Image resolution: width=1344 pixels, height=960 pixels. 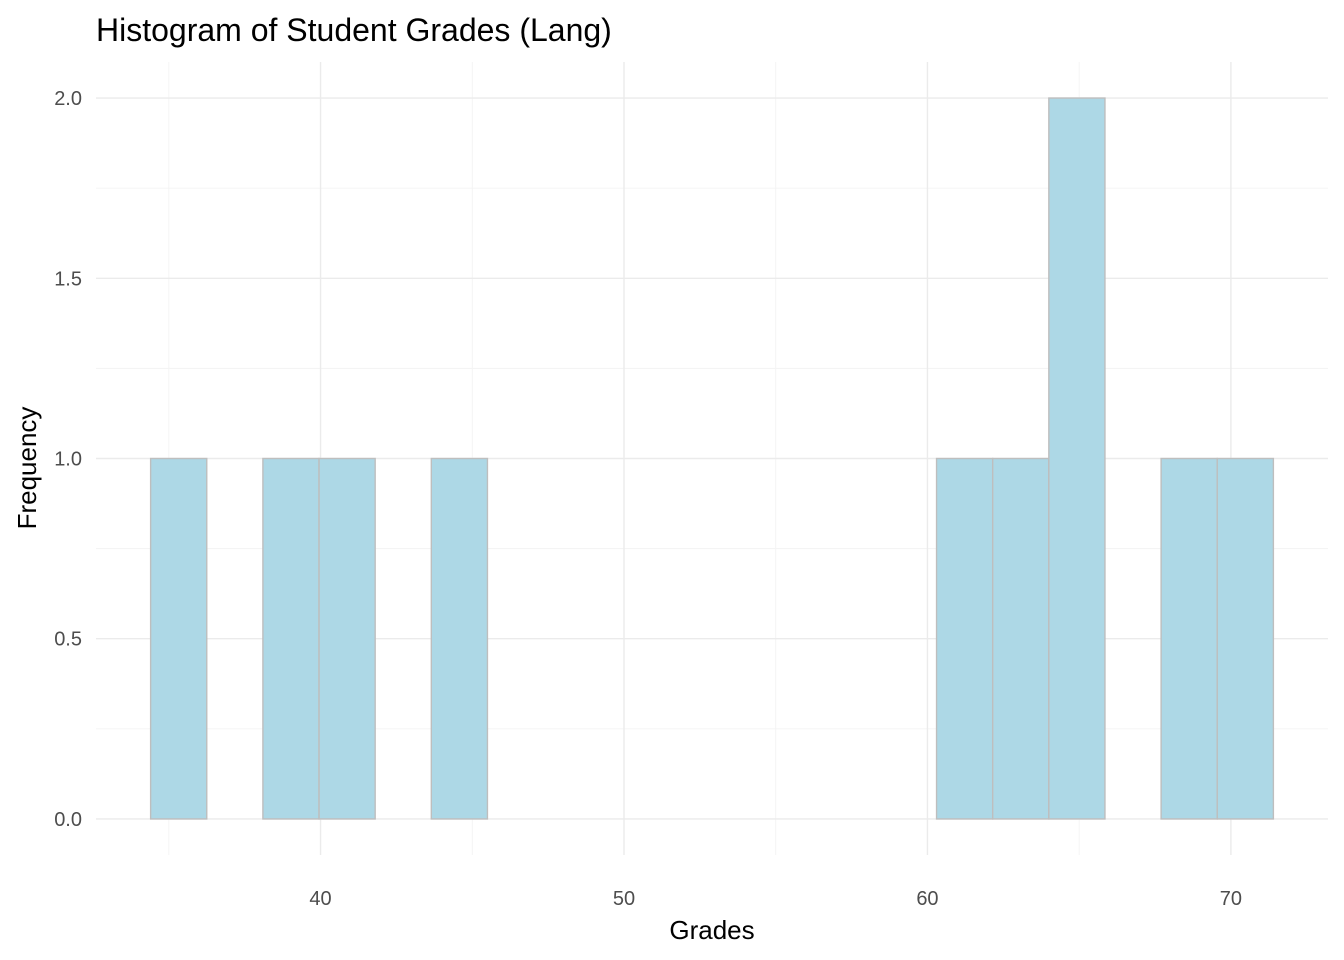 I want to click on x-axis-ticks: 40 50 60 70, so click(x=775, y=899).